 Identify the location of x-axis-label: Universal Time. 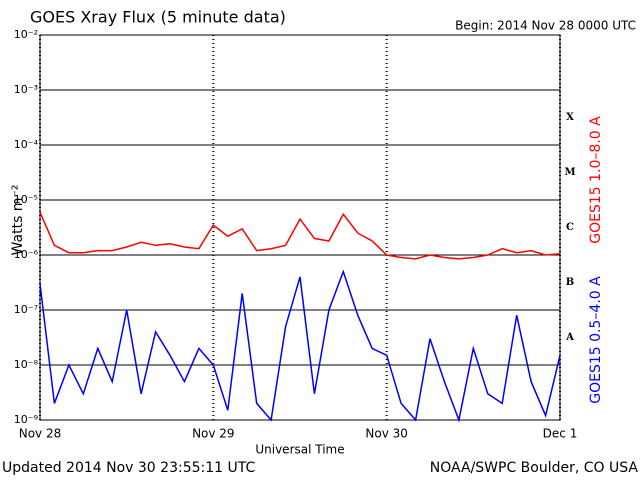
(299, 450).